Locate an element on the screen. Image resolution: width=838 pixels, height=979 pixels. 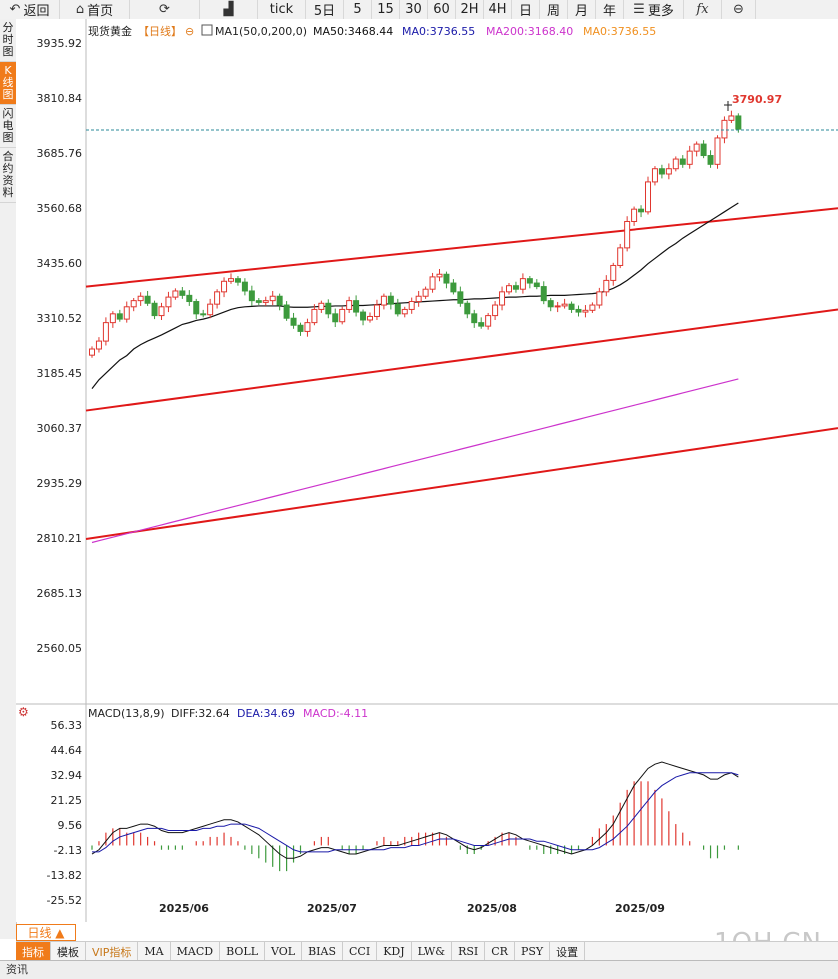
tab-kdj: KDJ is located at coordinates (394, 951).